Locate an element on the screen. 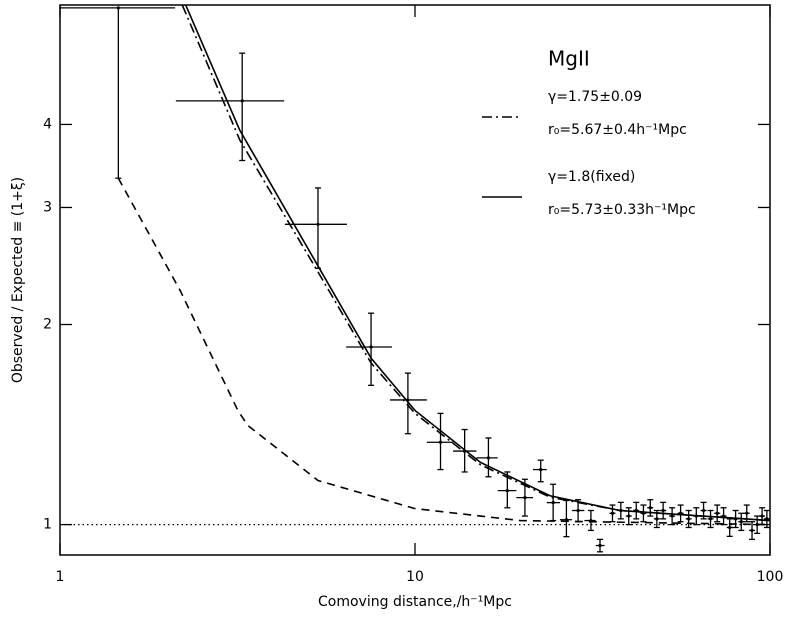 The width and height of the screenshot is (792, 617). legend-title: MgII is located at coordinates (569, 59).